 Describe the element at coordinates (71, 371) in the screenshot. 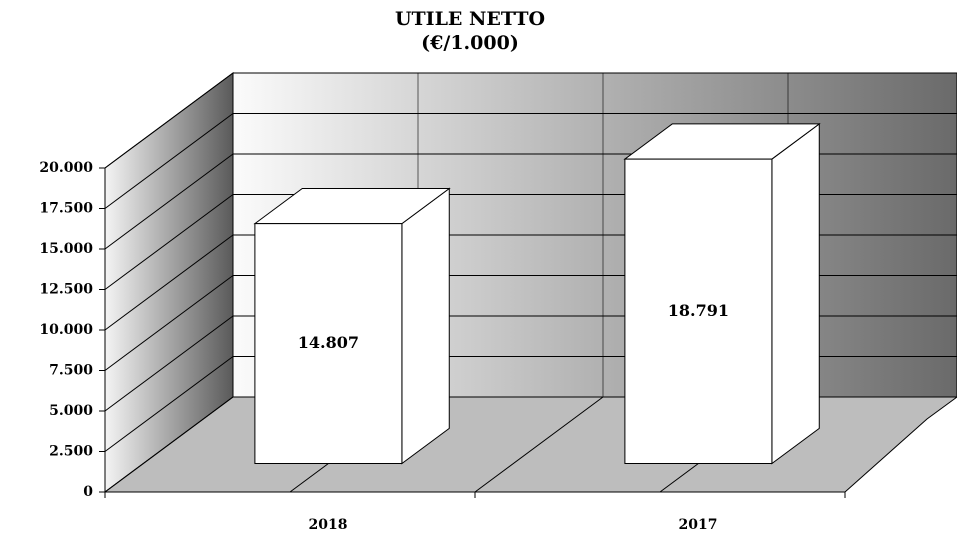

I see `y-tick-label: 7.500` at that location.